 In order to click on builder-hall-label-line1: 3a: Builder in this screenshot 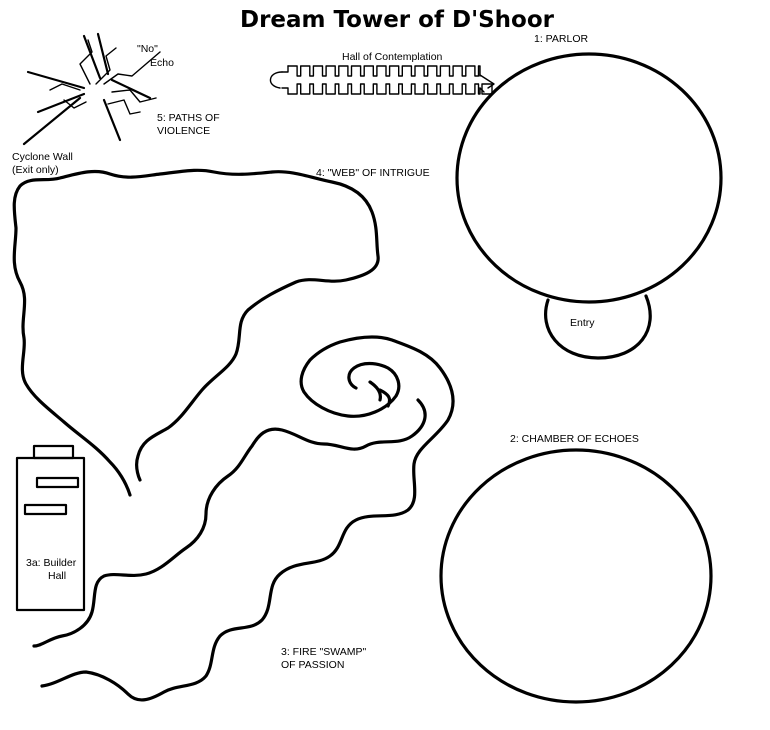, I will do `click(51, 563)`.